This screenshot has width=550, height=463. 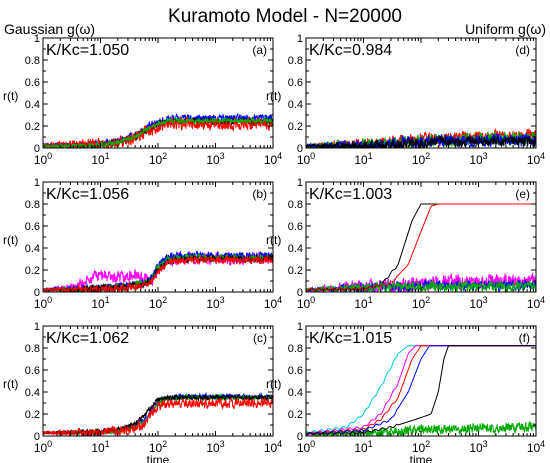 What do you see at coordinates (259, 50) in the screenshot?
I see `panel-letter: (a)` at bounding box center [259, 50].